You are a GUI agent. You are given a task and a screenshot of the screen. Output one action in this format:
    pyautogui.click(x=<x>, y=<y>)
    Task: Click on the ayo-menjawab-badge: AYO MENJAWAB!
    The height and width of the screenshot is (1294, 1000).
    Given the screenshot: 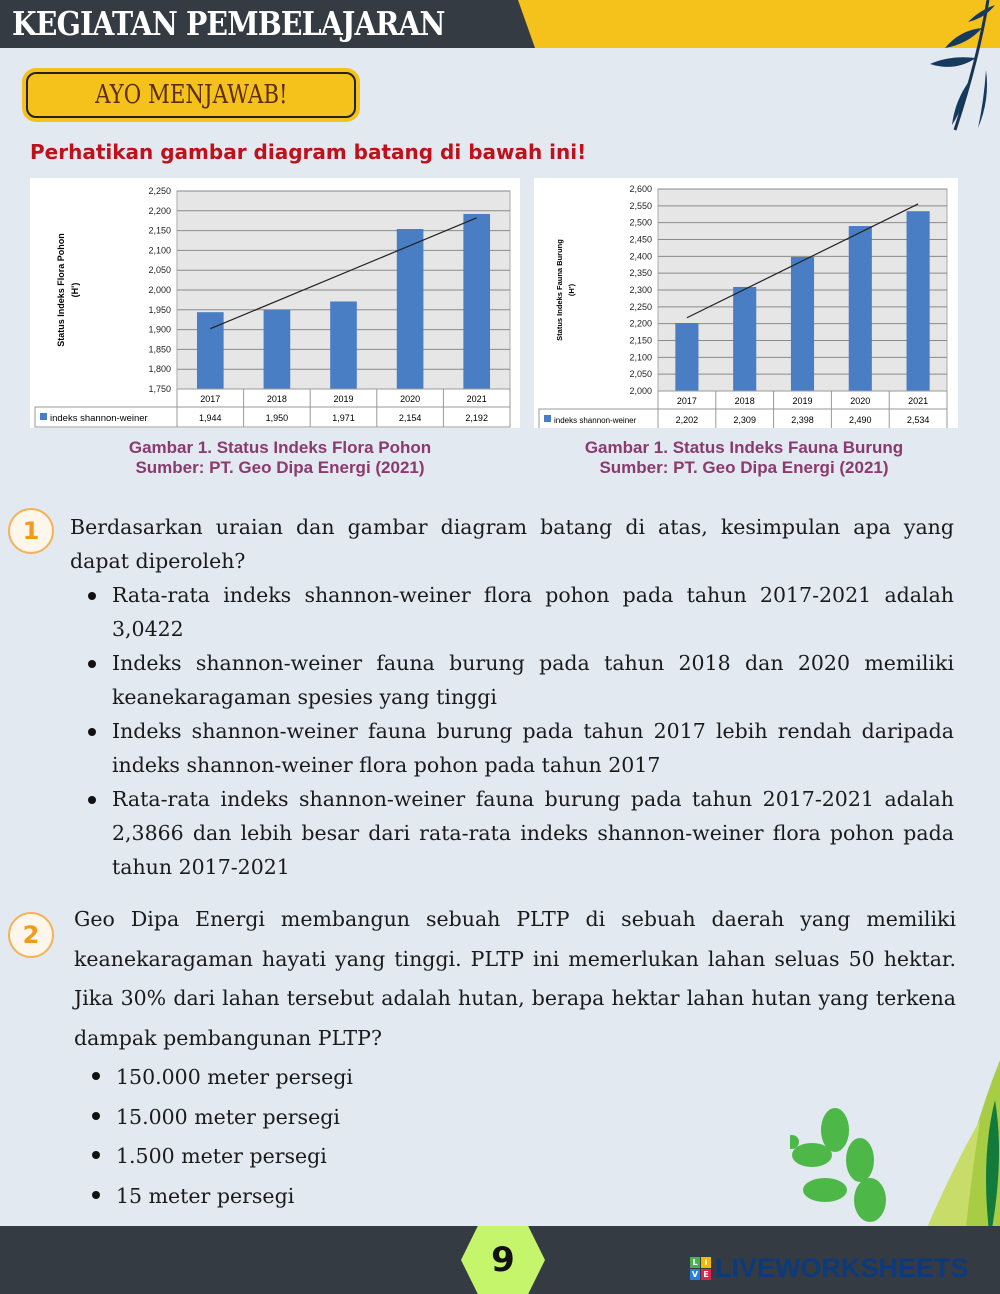 What is the action you would take?
    pyautogui.click(x=191, y=95)
    